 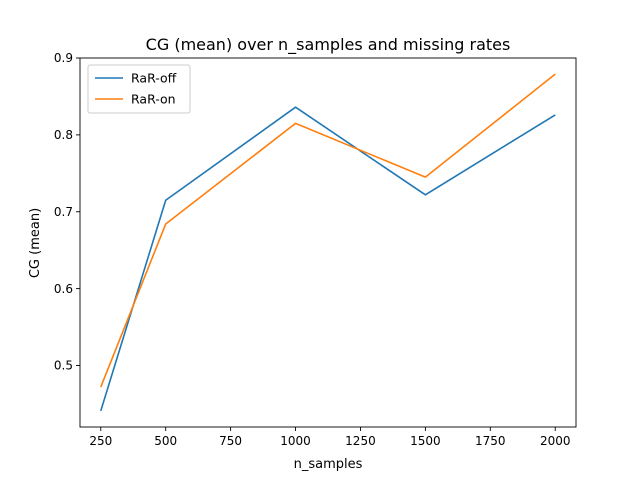 What do you see at coordinates (63, 289) in the screenshot?
I see `y-tick-label: 0.6` at bounding box center [63, 289].